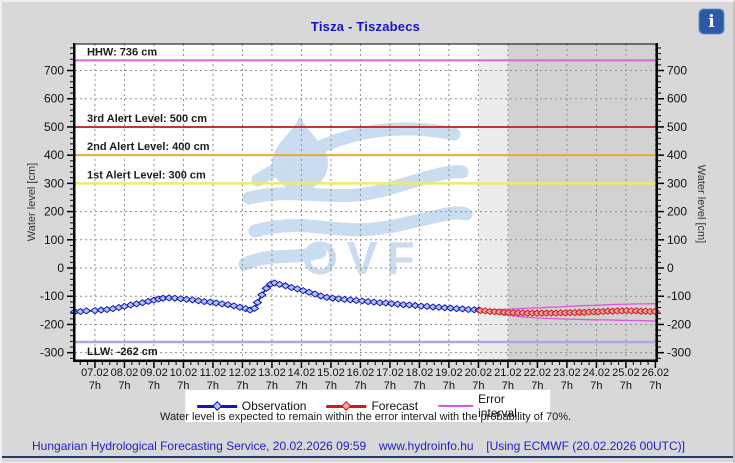 The image size is (735, 463). I want to click on footer-website-link: www.hydroinfo.hu, so click(426, 446).